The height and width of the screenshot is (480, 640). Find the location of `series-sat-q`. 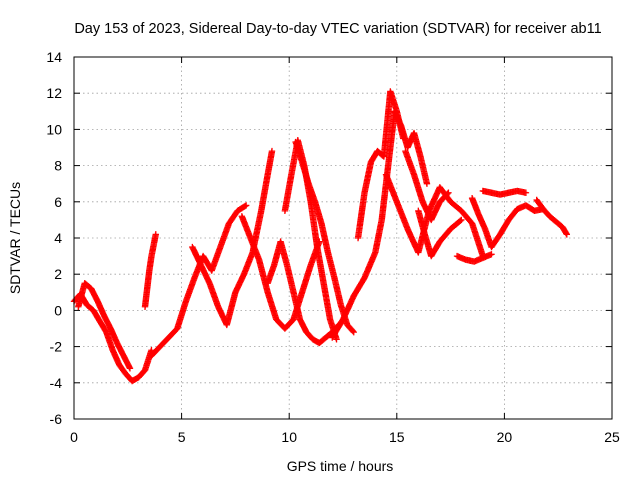

series-sat-q is located at coordinates (504, 192).